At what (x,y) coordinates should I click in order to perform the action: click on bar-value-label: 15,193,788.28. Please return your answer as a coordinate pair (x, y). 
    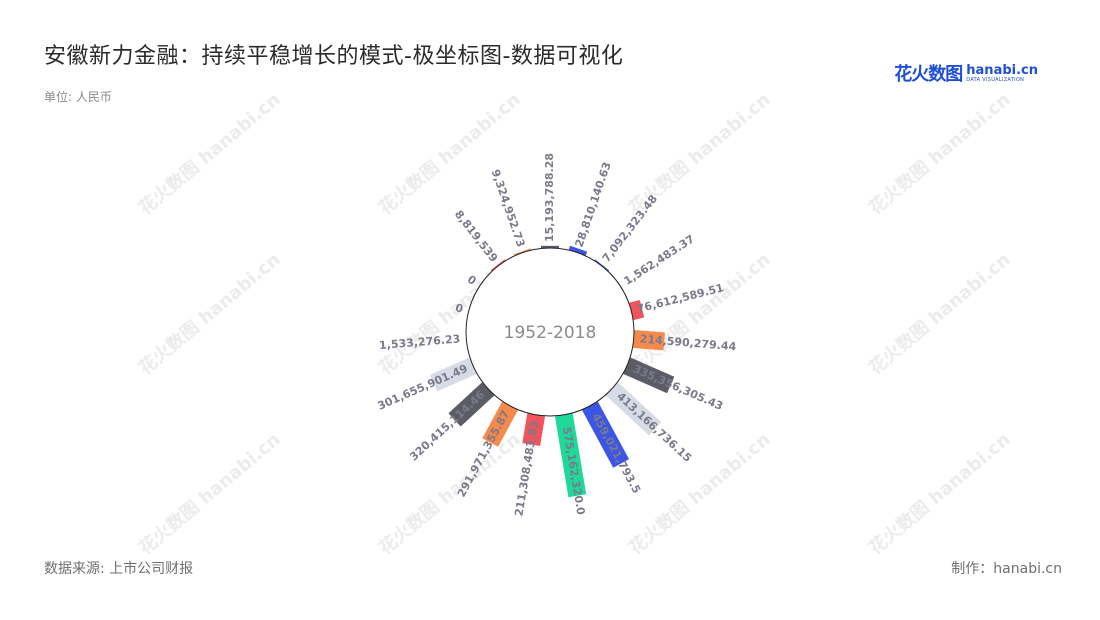
    Looking at the image, I should click on (549, 197).